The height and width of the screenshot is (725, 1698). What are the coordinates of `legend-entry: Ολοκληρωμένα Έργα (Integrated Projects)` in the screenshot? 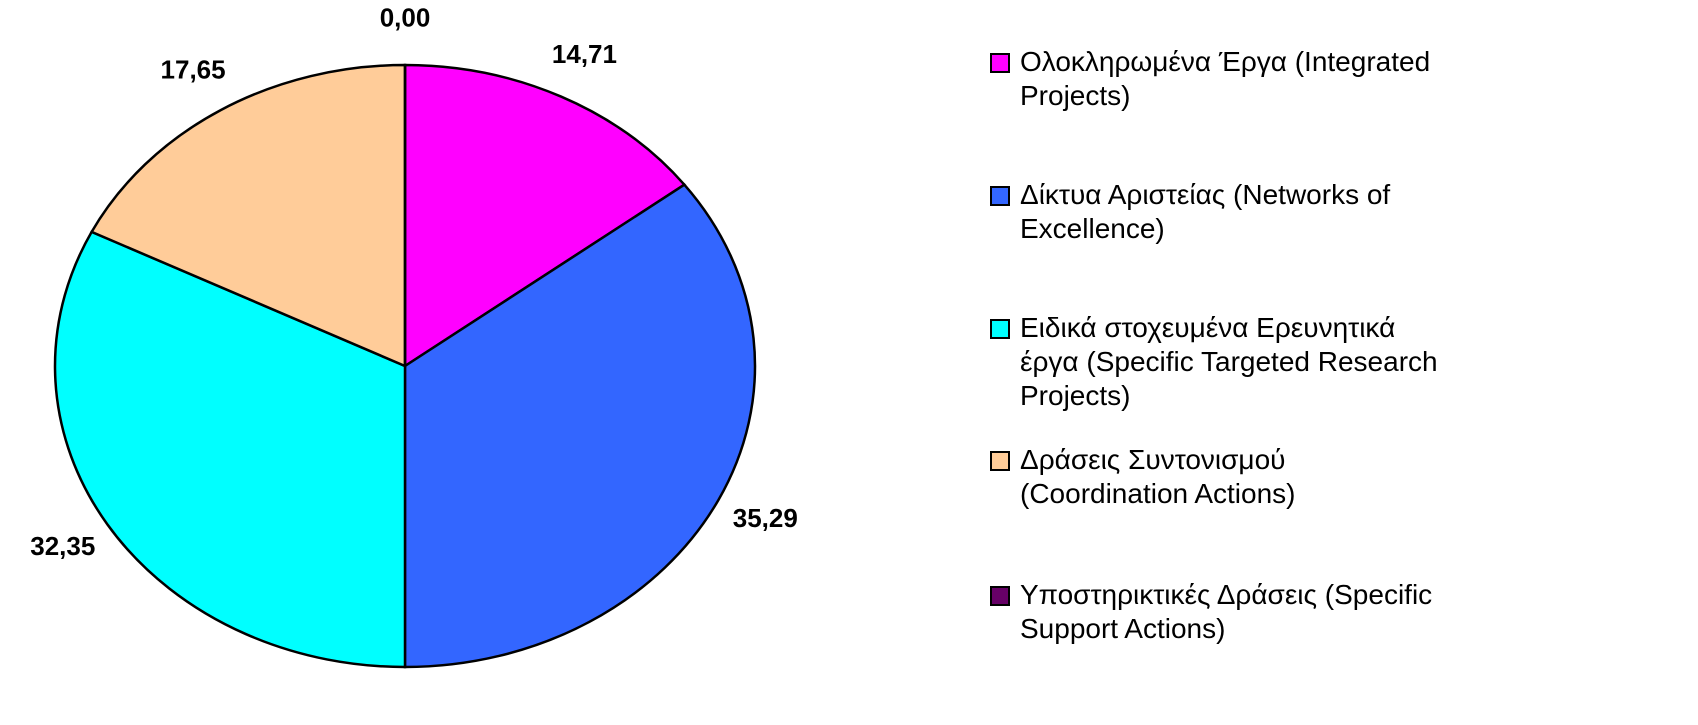 It's located at (1270, 79).